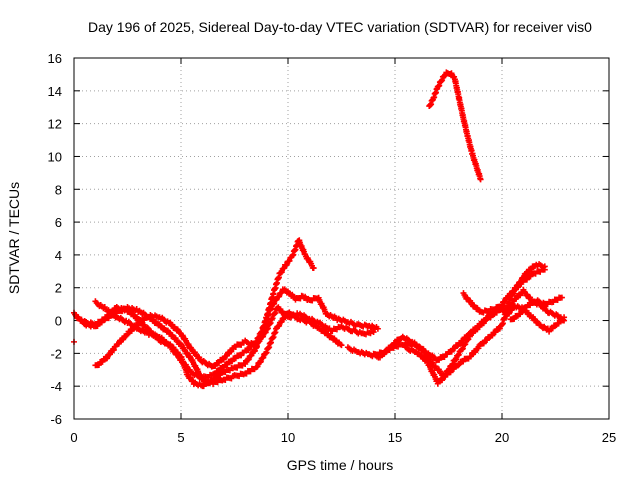 Image resolution: width=640 pixels, height=480 pixels. I want to click on series-prn-h, so click(455, 126).